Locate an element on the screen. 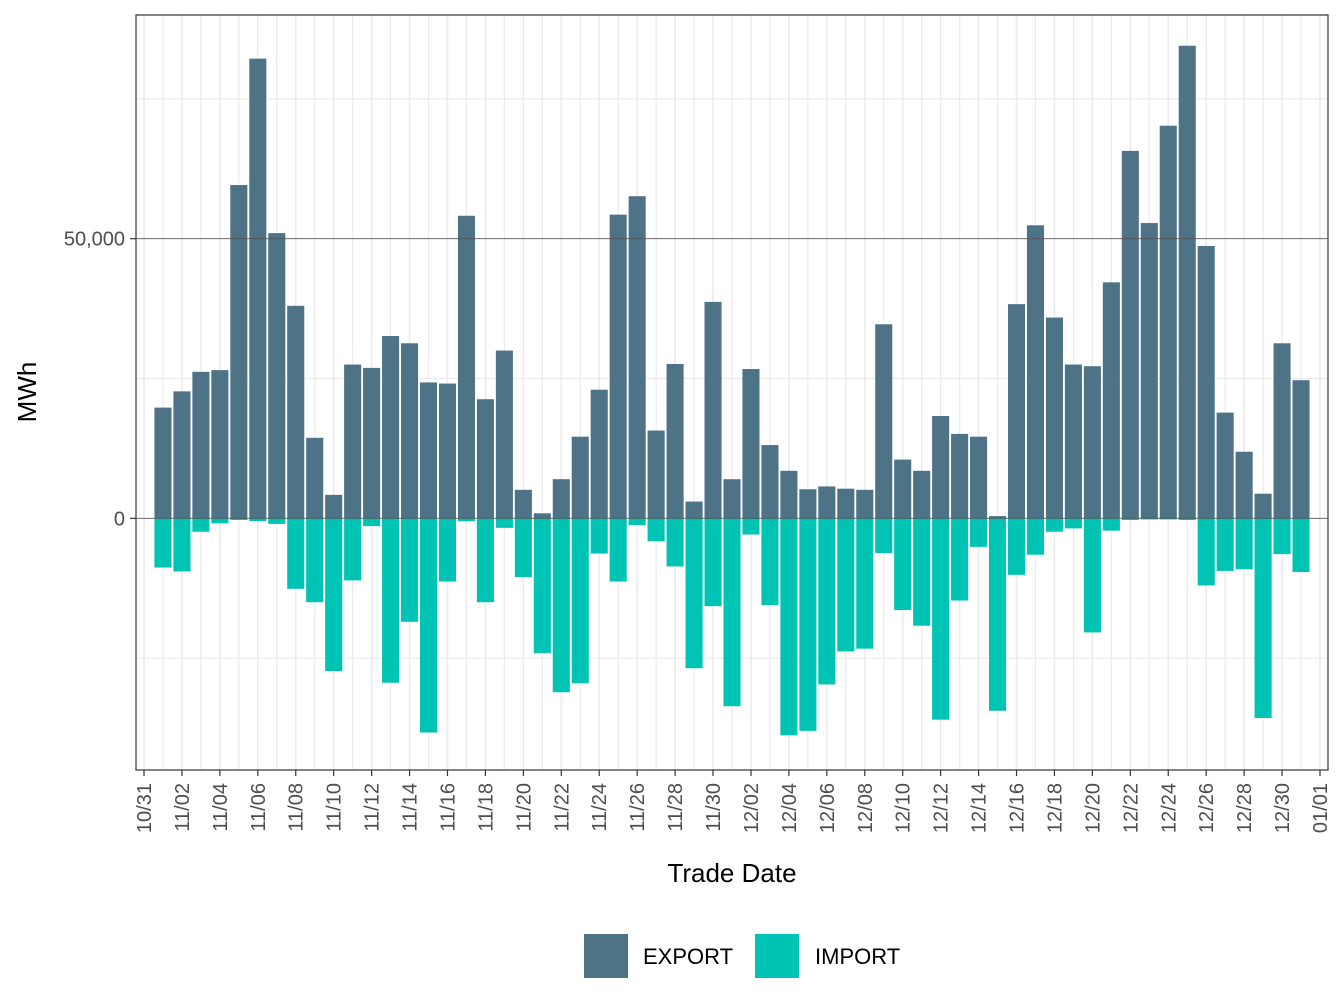 This screenshot has height=1008, width=1344. x-tick-label: 11/16 is located at coordinates (448, 807).